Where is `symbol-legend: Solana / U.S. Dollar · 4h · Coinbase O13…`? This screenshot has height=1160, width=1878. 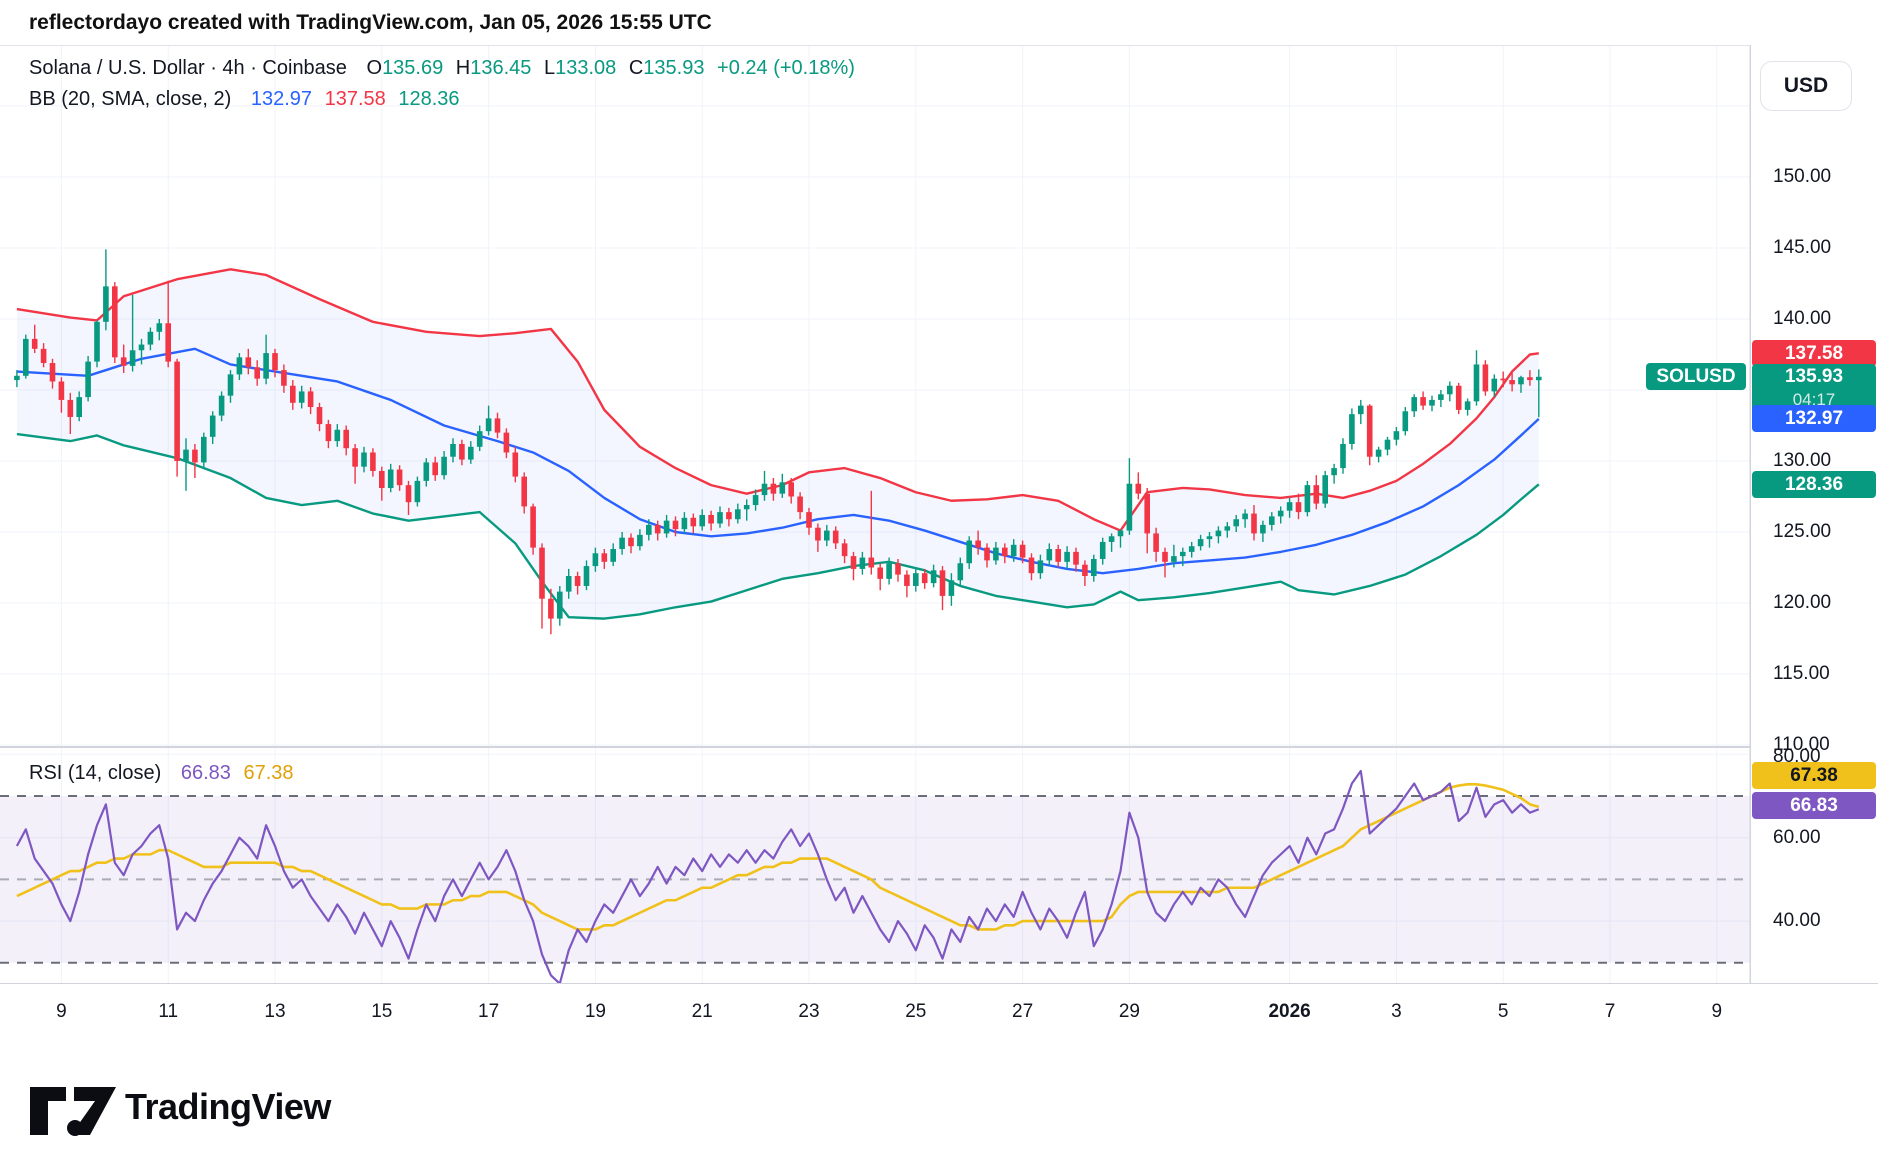 symbol-legend: Solana / U.S. Dollar · 4h · Coinbase O13… is located at coordinates (442, 68).